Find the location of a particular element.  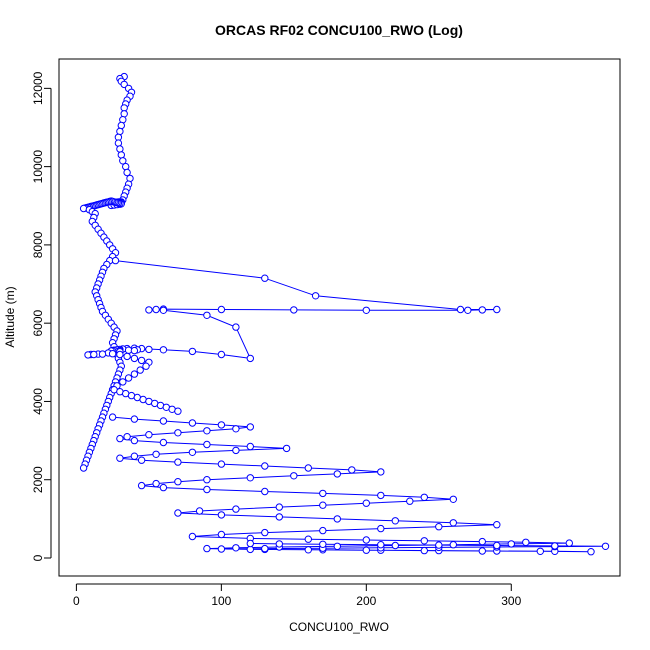

x-tick-label: 300 is located at coordinates (511, 601).